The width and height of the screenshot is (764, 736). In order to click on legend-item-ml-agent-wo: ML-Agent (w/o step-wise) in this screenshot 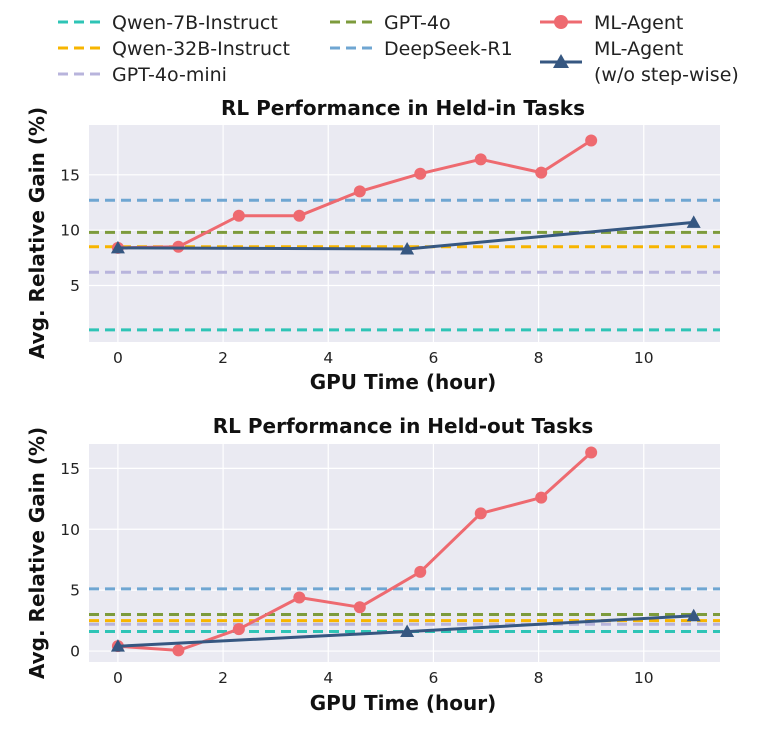, I will do `click(639, 62)`.